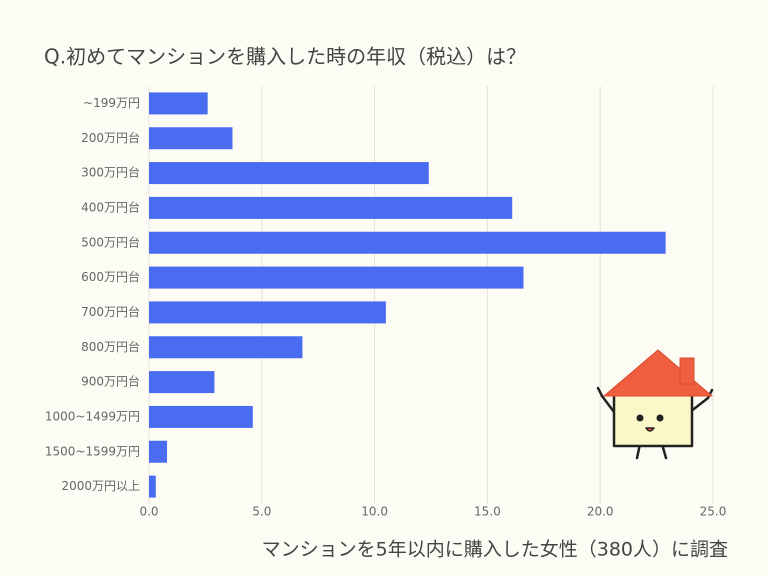  I want to click on chart-note: マンションを5年以内に購入した女性（380人）に調査, so click(495, 550).